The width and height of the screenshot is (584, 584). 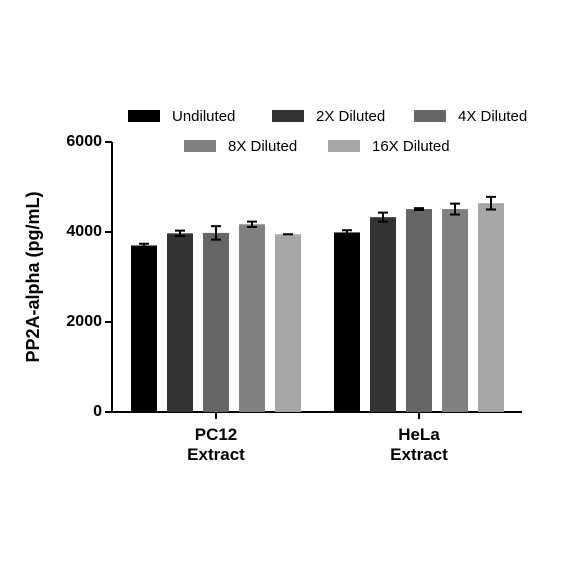 What do you see at coordinates (411, 146) in the screenshot?
I see `legend-label: 16X Diluted` at bounding box center [411, 146].